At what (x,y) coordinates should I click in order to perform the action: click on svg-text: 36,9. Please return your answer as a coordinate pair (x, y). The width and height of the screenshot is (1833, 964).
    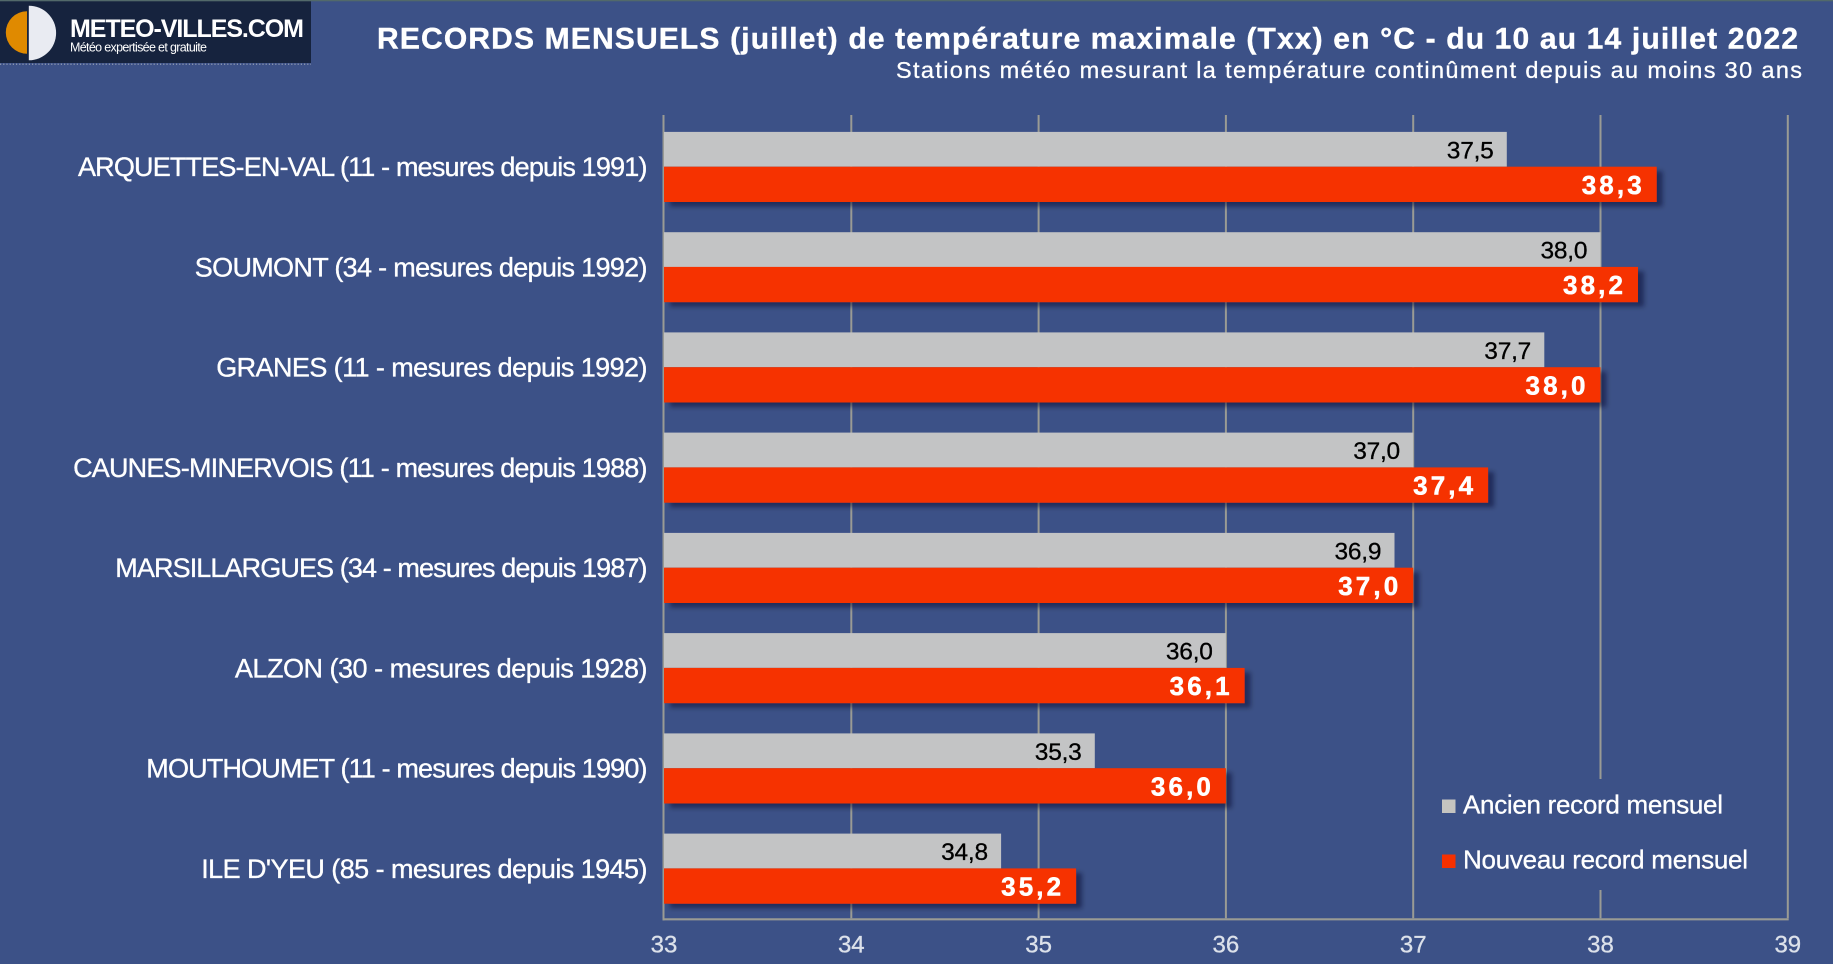
    Looking at the image, I should click on (1358, 551).